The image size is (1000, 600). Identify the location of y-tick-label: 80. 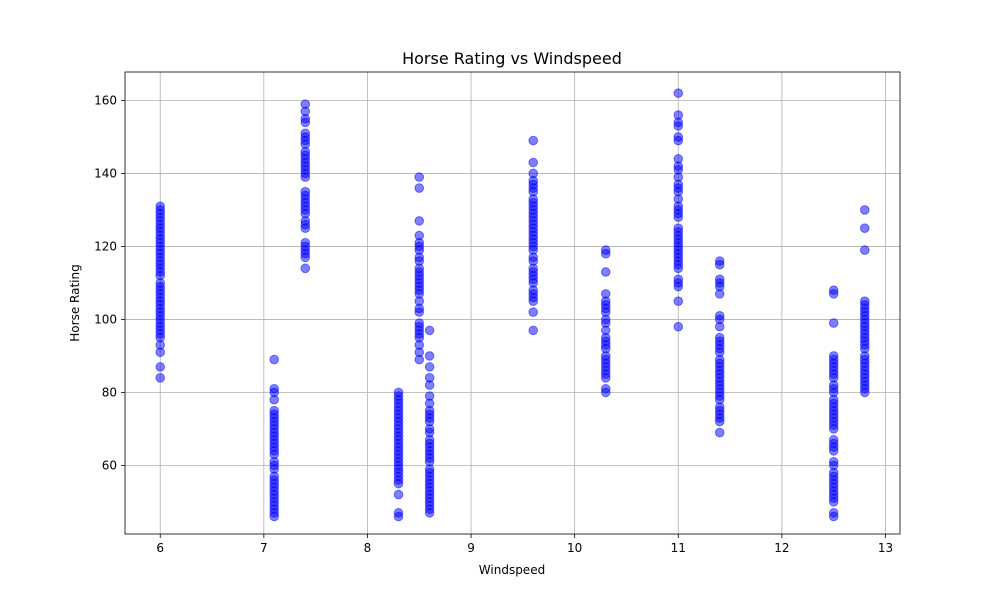
(109, 392).